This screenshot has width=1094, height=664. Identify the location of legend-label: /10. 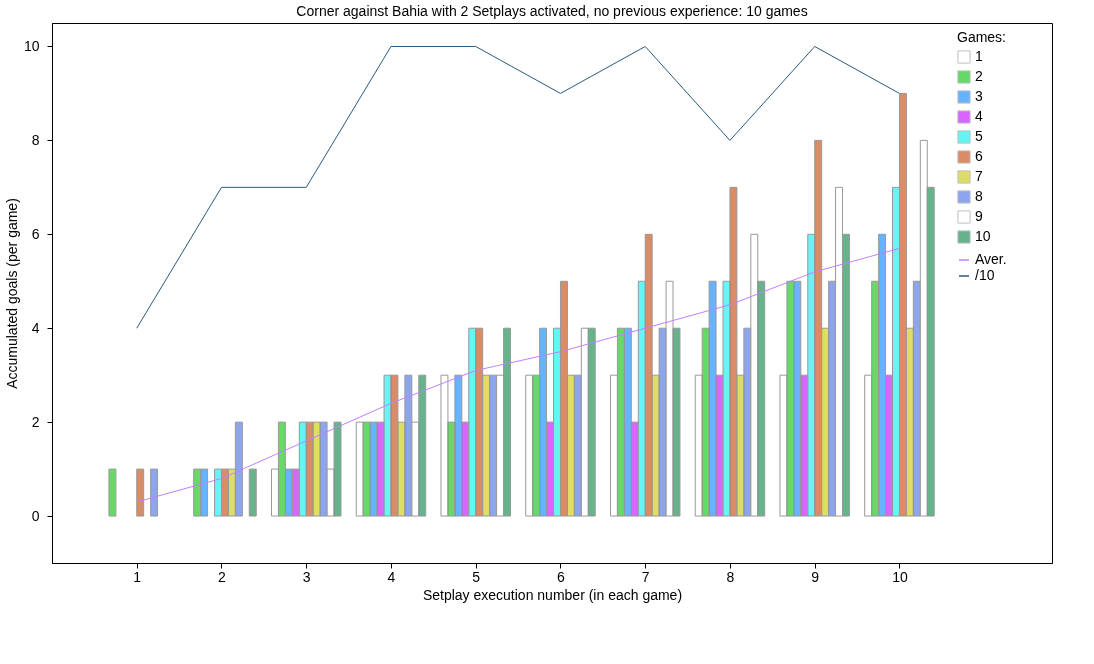
(985, 275).